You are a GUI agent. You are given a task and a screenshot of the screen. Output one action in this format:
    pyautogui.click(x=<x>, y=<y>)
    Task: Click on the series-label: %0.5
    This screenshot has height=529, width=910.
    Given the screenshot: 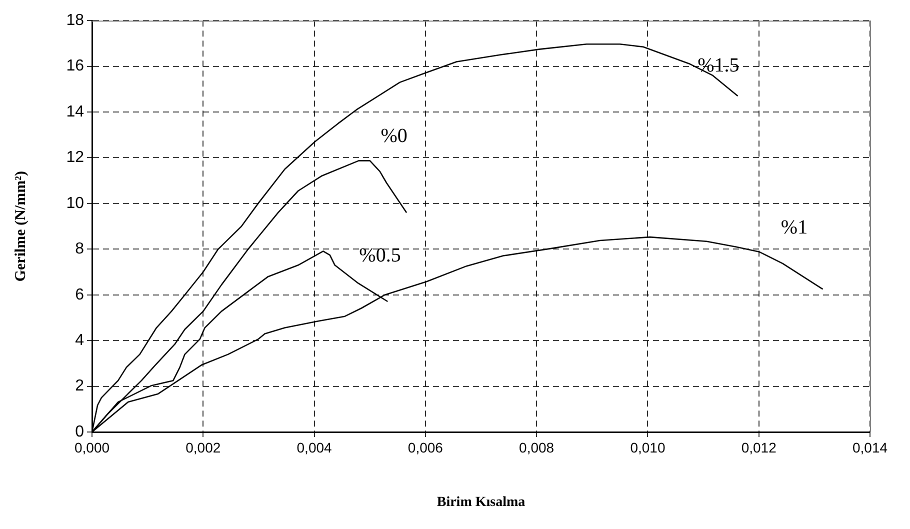 What is the action you would take?
    pyautogui.click(x=380, y=255)
    